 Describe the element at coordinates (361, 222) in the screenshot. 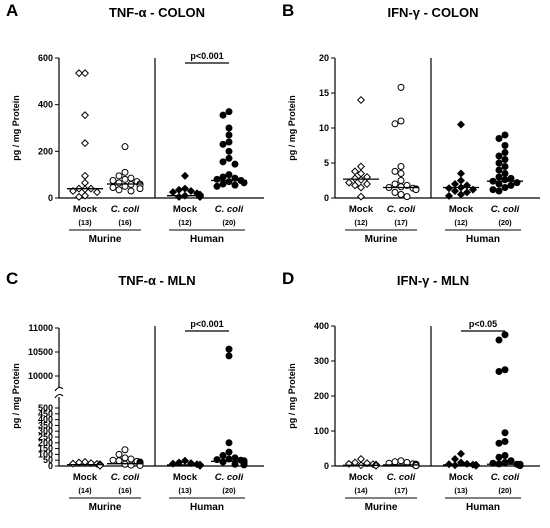

I see `sample-count: (12)` at that location.